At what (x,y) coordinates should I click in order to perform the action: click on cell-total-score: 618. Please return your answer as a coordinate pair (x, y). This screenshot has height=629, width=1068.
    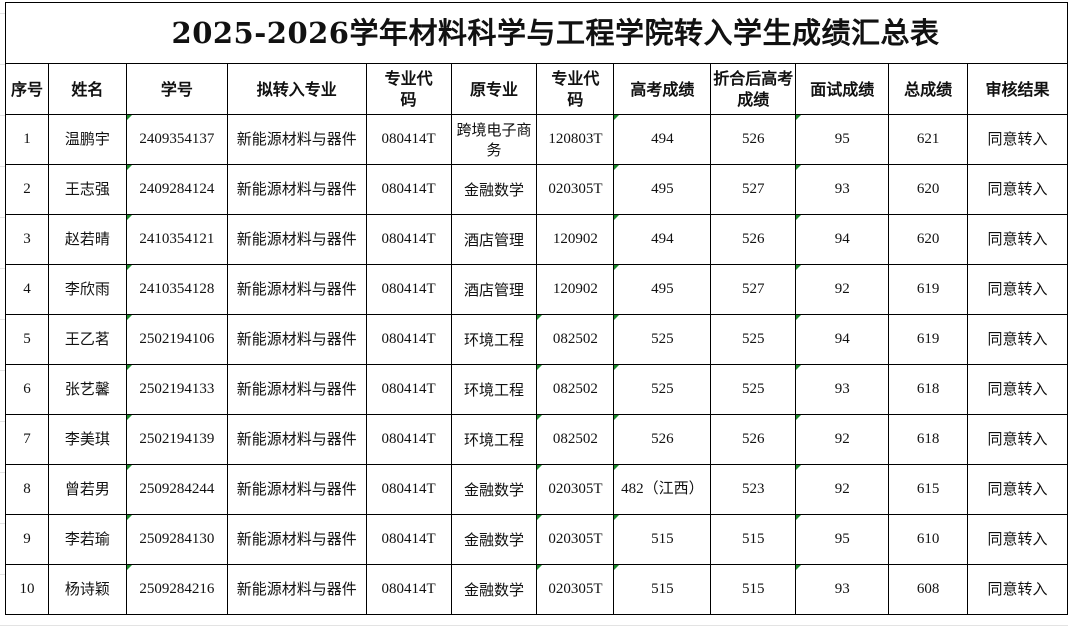
    Looking at the image, I should click on (928, 439).